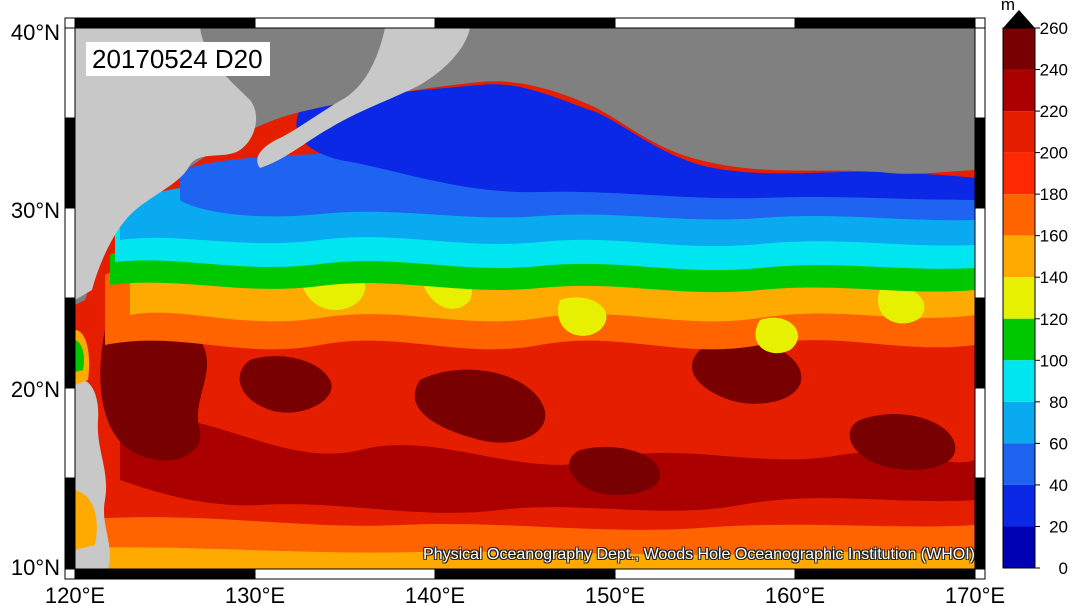 The height and width of the screenshot is (606, 1072). I want to click on warm-pool-east, so click(480, 406).